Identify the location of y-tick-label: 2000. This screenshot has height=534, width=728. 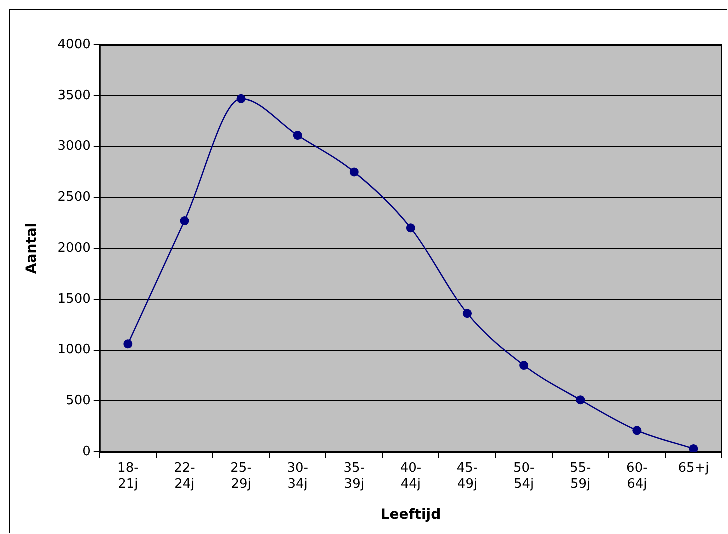
(74, 248).